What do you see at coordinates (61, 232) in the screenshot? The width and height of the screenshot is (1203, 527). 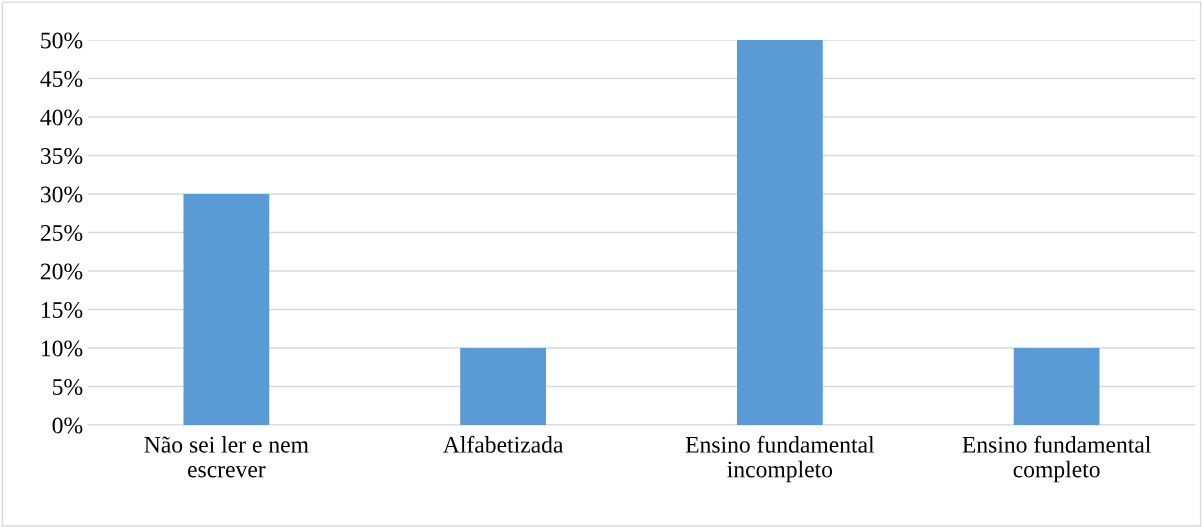 I see `y-tick-label: 25%` at bounding box center [61, 232].